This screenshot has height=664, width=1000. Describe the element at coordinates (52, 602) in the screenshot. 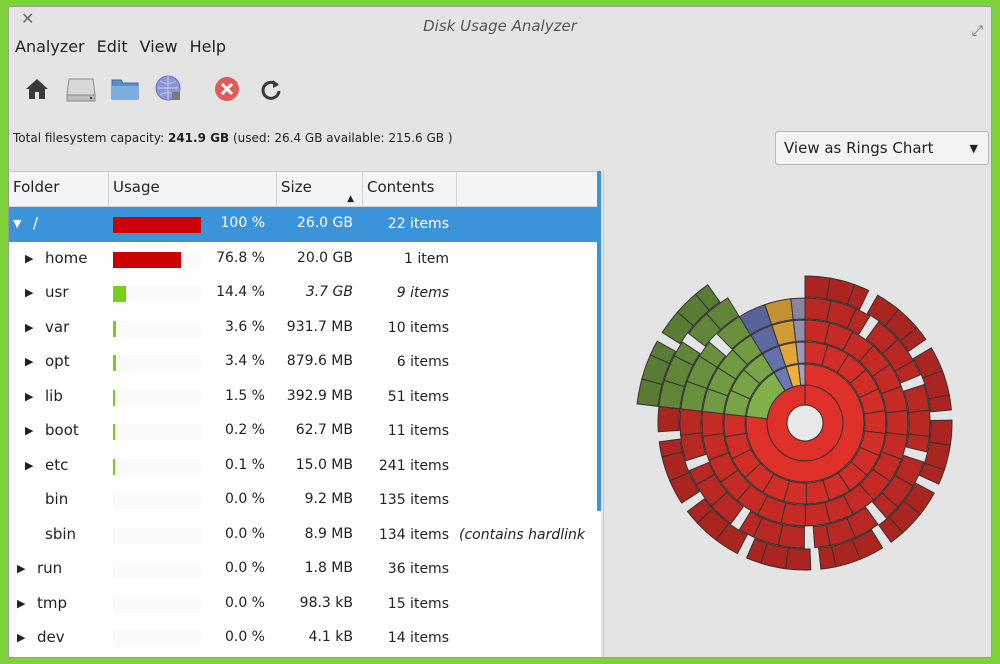

I see `folder-name: tmp` at that location.